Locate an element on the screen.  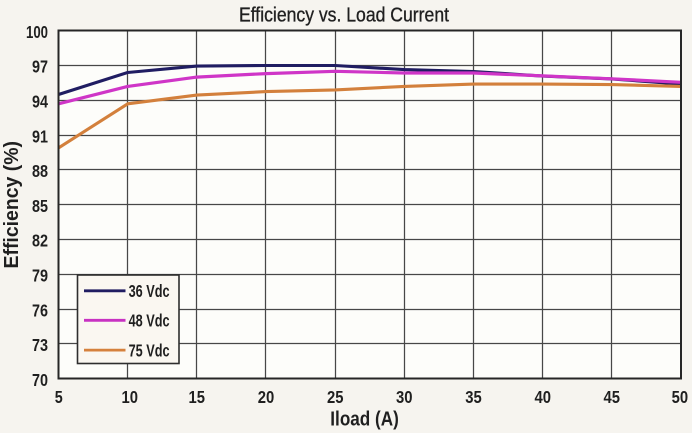
svg-text: 94 is located at coordinates (40, 102).